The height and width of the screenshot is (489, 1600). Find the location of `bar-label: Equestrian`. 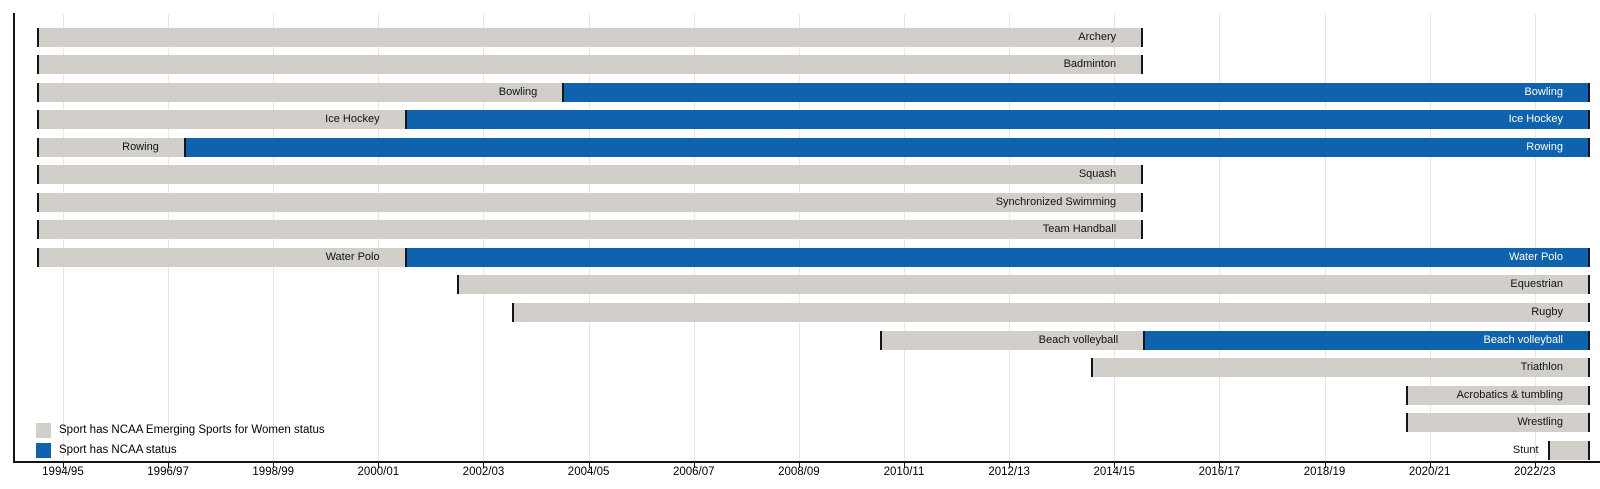

bar-label: Equestrian is located at coordinates (1536, 284).